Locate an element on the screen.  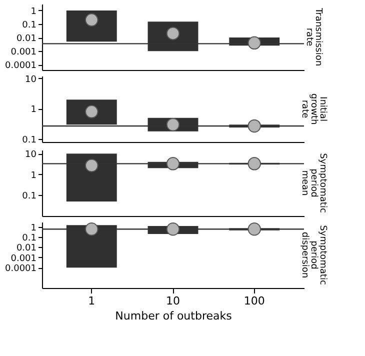
y-axis-title: Initial growth rate is located at coordinates (314, 109).